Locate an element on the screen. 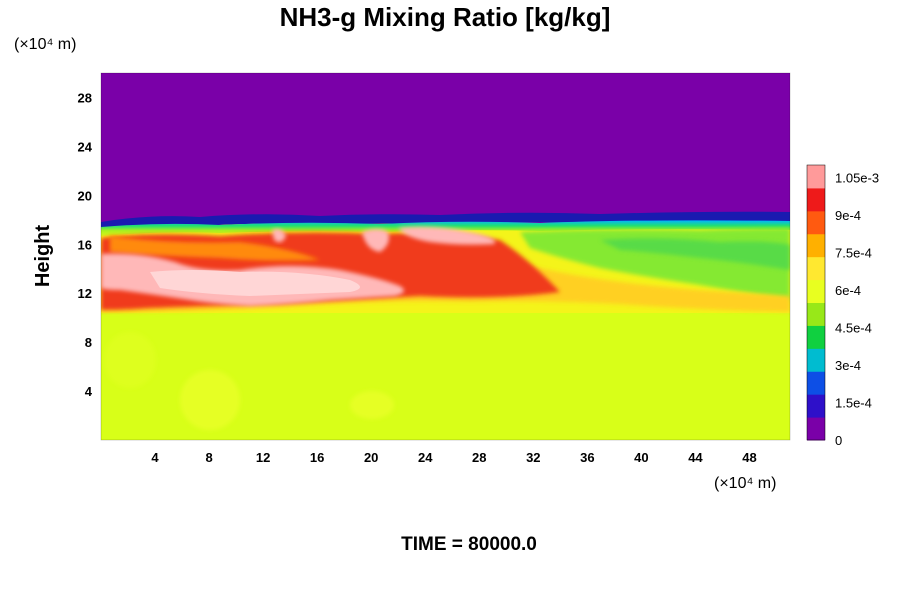 The height and width of the screenshot is (600, 900). colorbar-frame is located at coordinates (816, 302).